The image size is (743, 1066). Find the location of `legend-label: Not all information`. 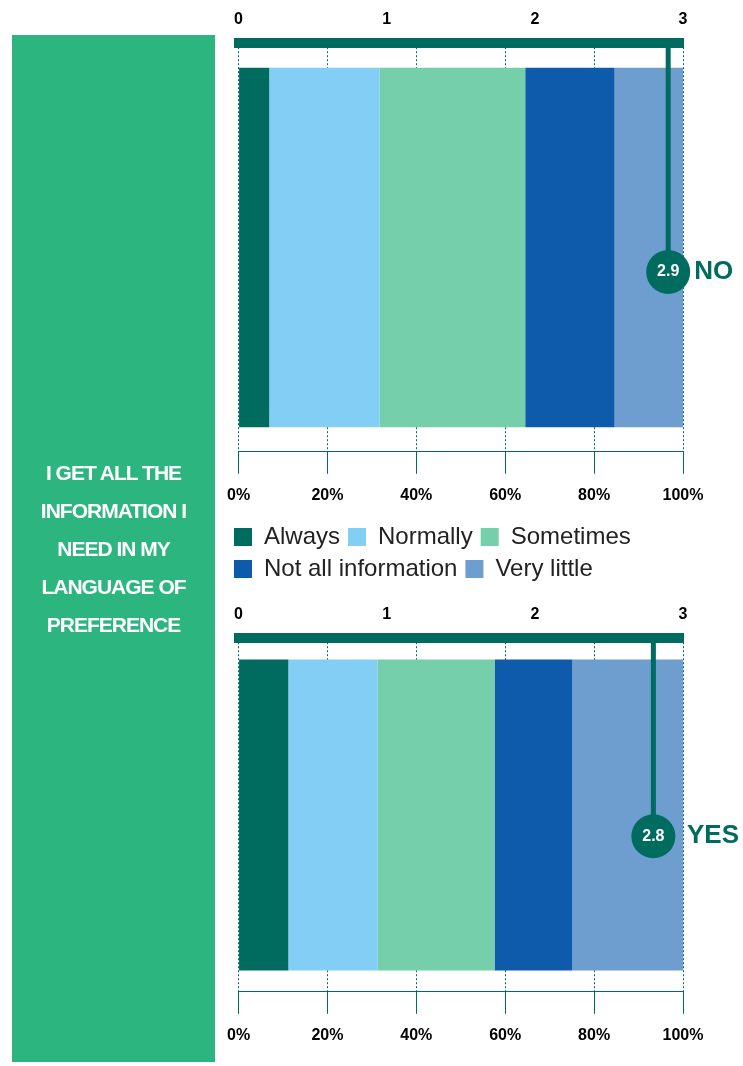

legend-label: Not all information is located at coordinates (361, 567).